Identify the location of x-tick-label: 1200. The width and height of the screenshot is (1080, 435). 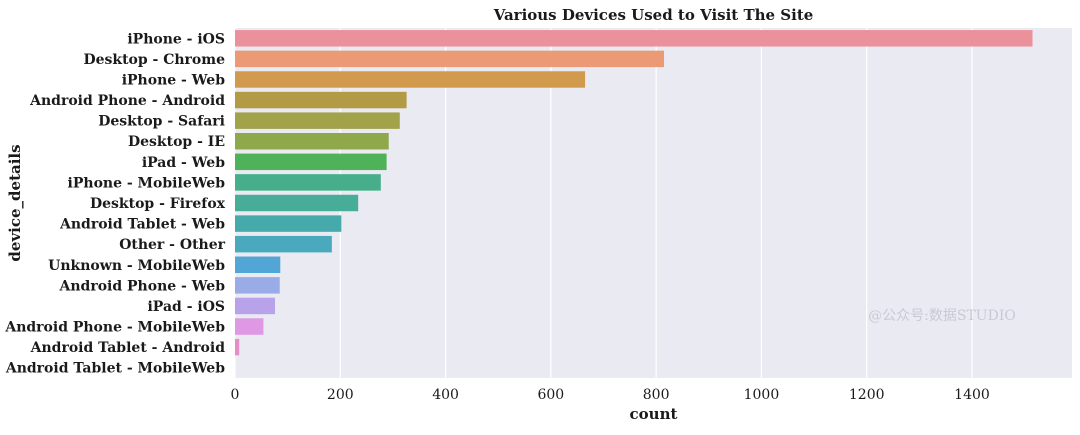
(867, 395).